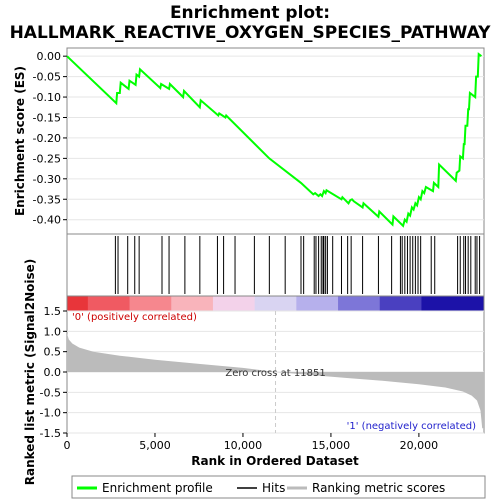 The width and height of the screenshot is (500, 500). What do you see at coordinates (47, 138) in the screenshot?
I see `es-y-tick-label: -0.20` at bounding box center [47, 138].